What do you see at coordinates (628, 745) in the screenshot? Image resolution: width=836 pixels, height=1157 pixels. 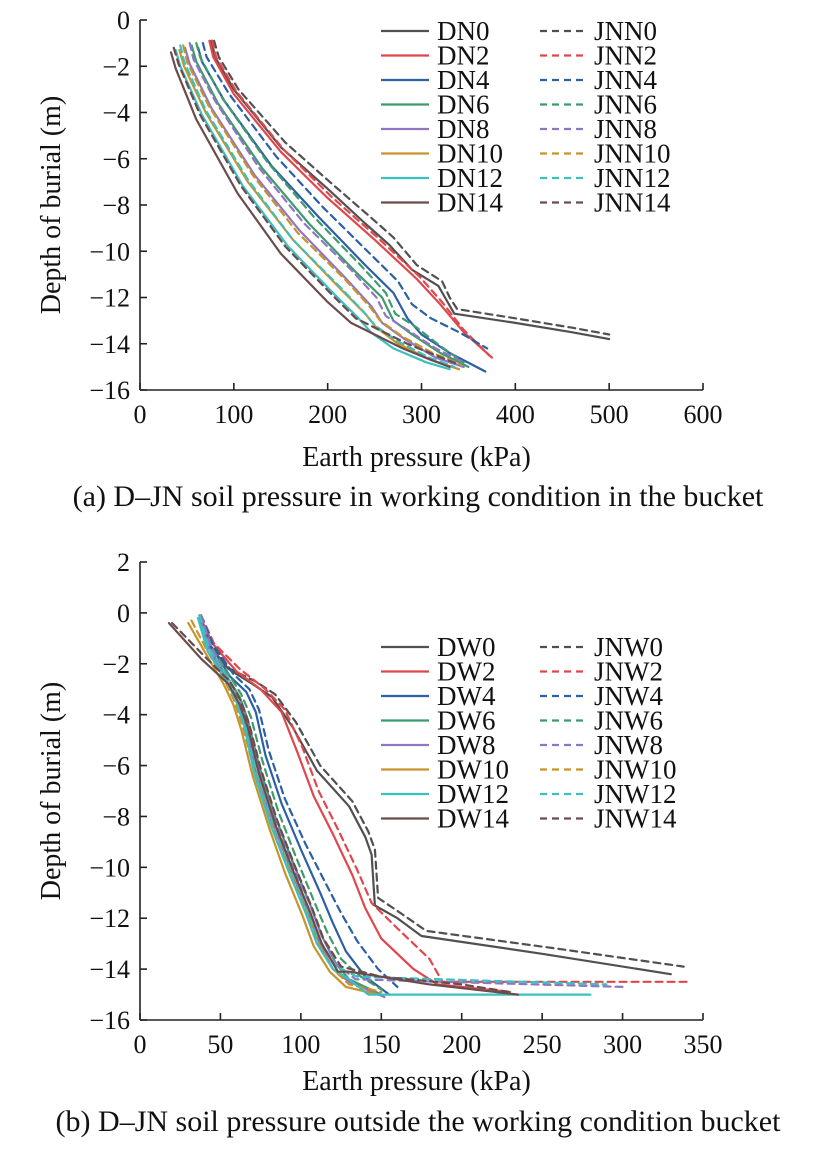 I see `legend-label-jnw8: JNW8` at bounding box center [628, 745].